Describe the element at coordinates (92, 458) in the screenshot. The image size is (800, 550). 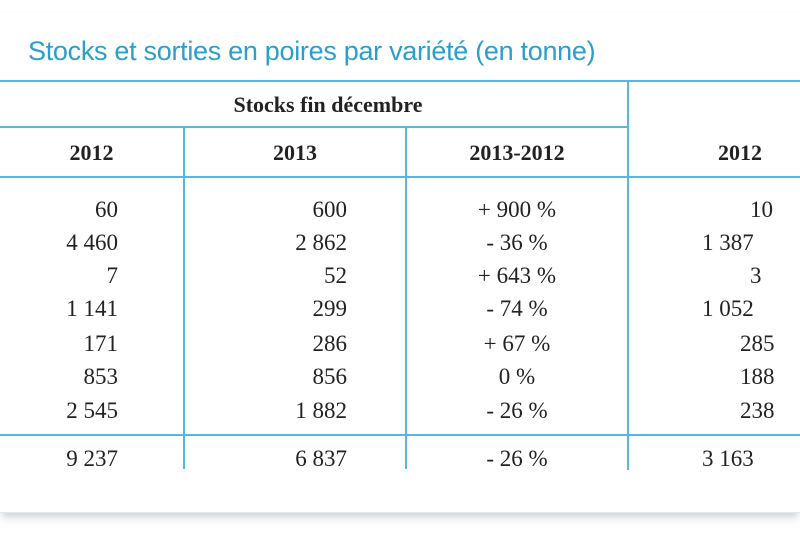
I see `total-2012: 9 237` at that location.